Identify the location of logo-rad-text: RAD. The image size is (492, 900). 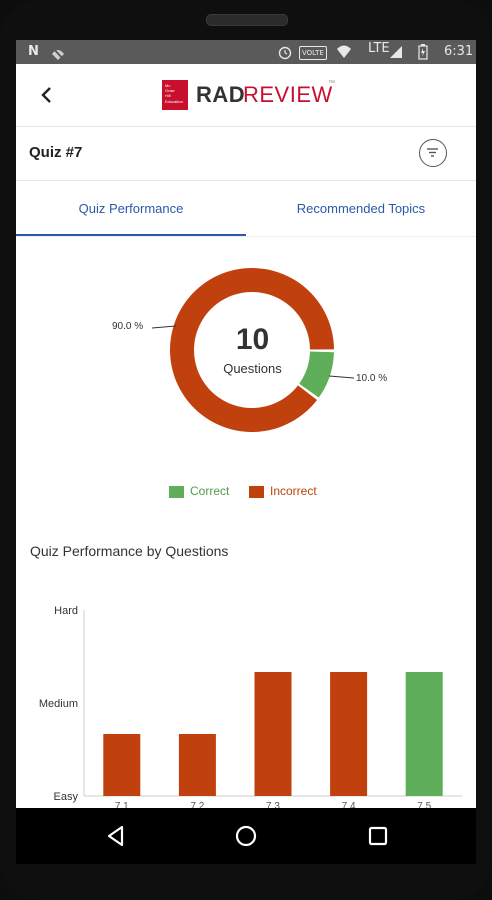
(221, 94).